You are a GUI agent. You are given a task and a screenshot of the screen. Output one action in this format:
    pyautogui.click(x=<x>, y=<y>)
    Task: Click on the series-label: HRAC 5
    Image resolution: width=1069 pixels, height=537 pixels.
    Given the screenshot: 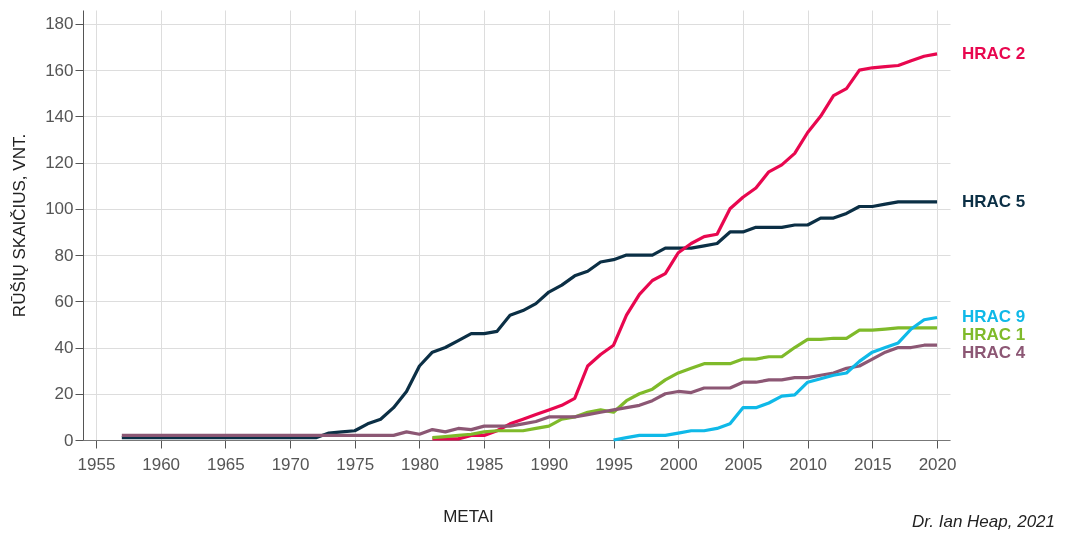 What is the action you would take?
    pyautogui.click(x=994, y=201)
    